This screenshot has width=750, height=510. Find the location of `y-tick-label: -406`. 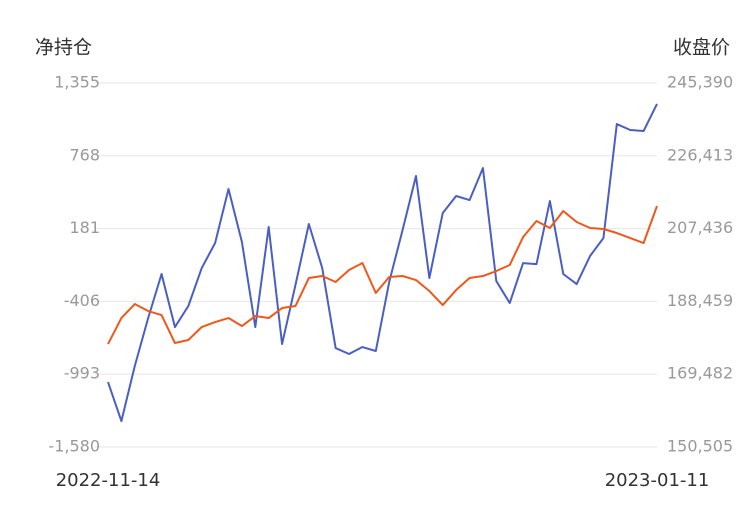

y-tick-label: -406 is located at coordinates (82, 300).